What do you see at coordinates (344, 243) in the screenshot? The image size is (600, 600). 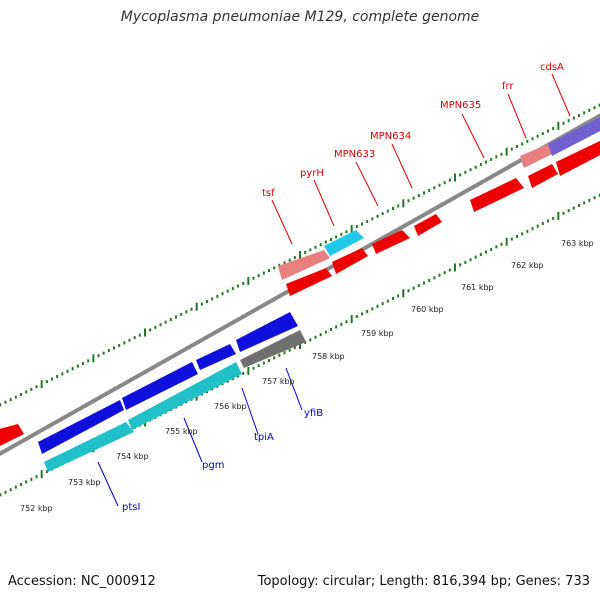 I see `gene-arrow-pyrH` at bounding box center [344, 243].